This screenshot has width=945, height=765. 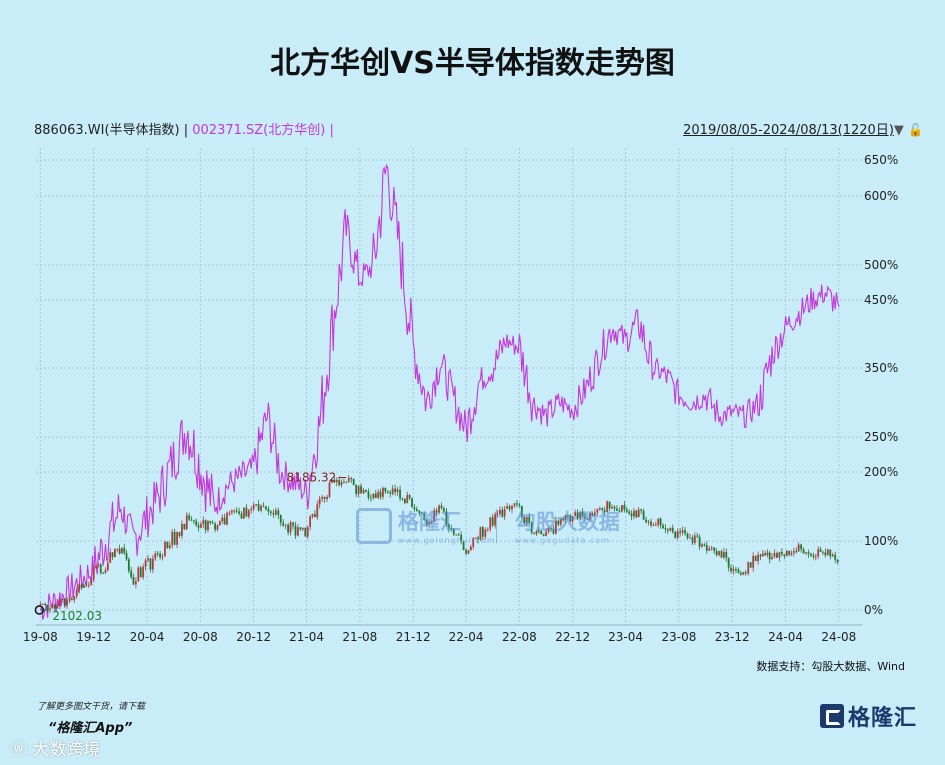 I want to click on legend-series-index: 886063.WI(半导体指数), so click(x=107, y=130).